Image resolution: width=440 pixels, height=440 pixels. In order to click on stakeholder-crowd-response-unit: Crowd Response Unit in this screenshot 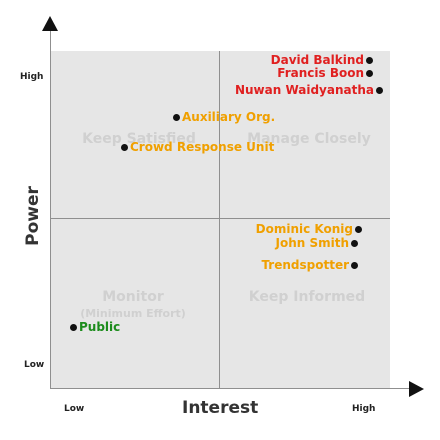, I will do `click(197, 147)`.